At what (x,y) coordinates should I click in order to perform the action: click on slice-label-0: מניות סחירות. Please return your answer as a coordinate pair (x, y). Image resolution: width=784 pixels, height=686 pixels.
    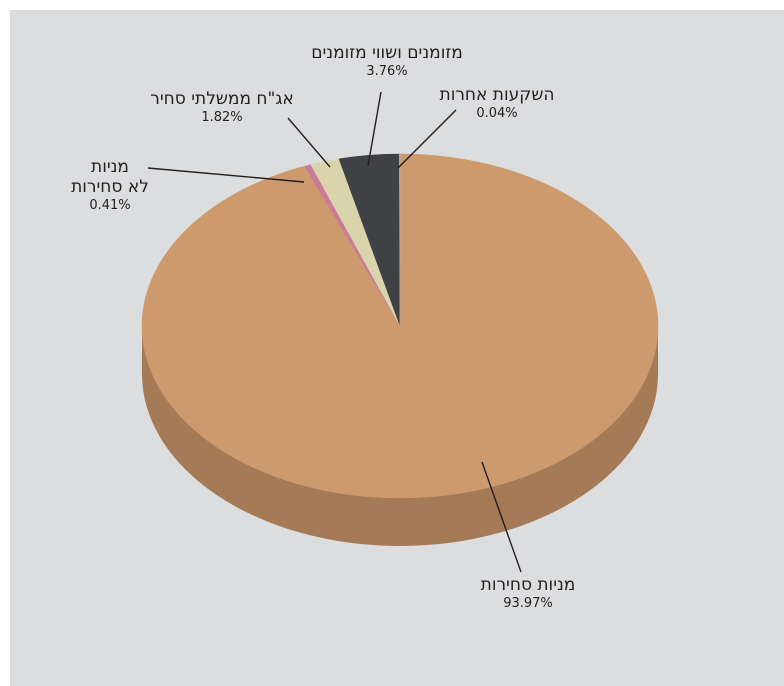
    Looking at the image, I should click on (528, 585).